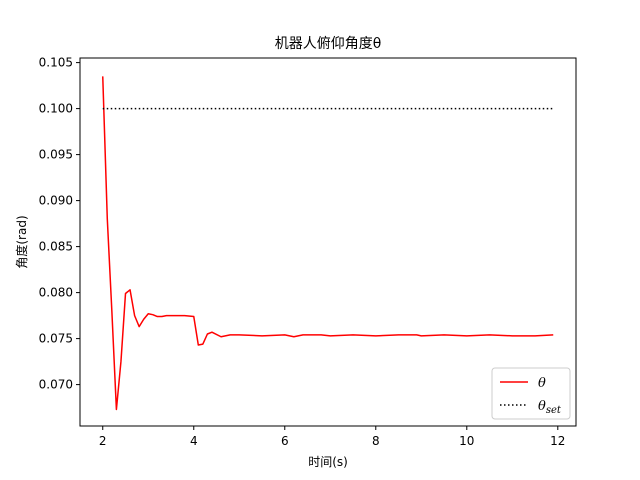 The image size is (640, 480). I want to click on legend: θ θset, so click(531, 393).